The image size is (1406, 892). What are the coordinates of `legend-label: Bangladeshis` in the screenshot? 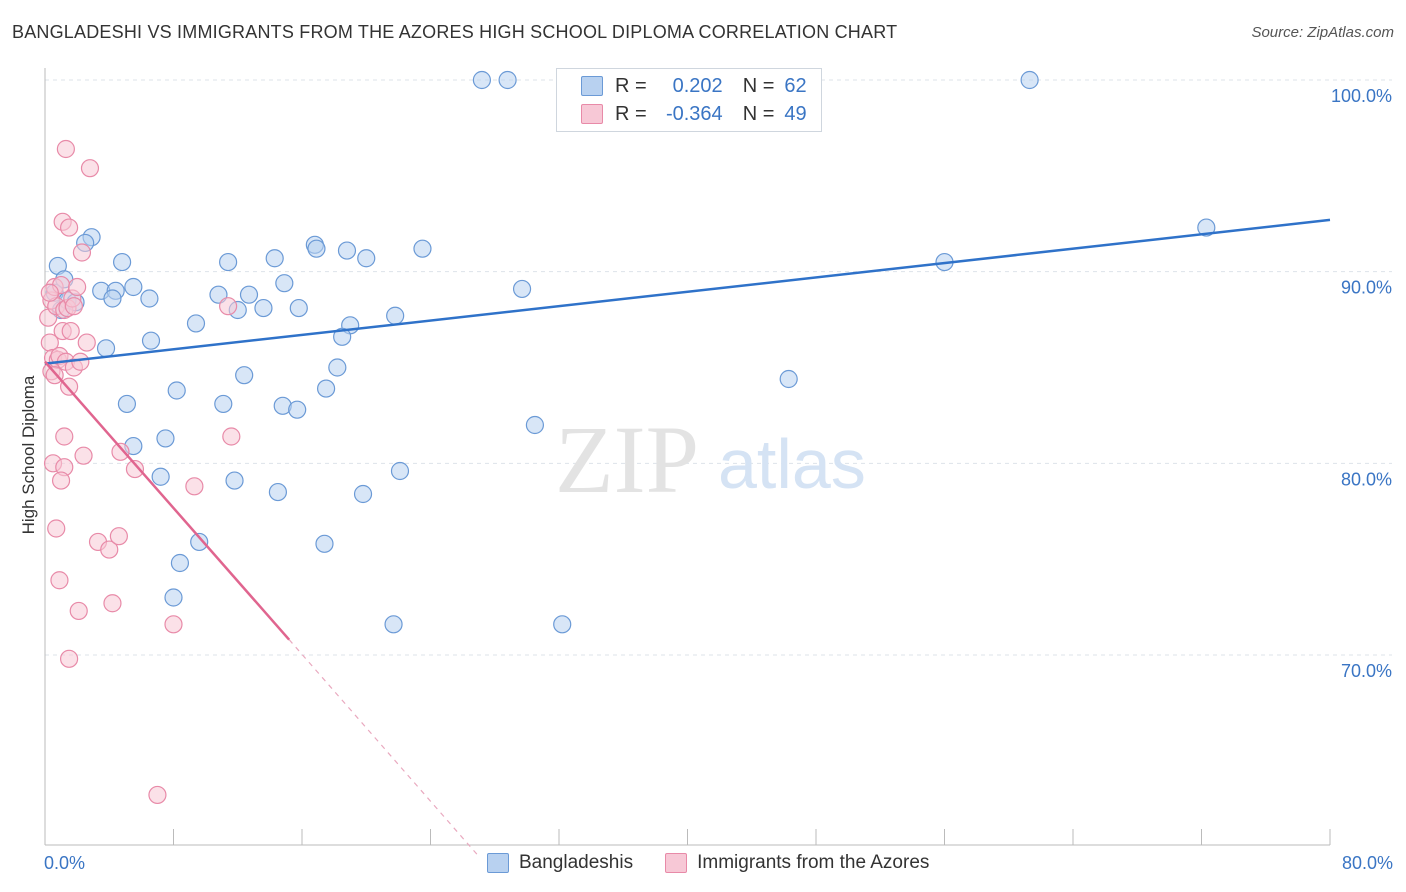 It's located at (576, 862).